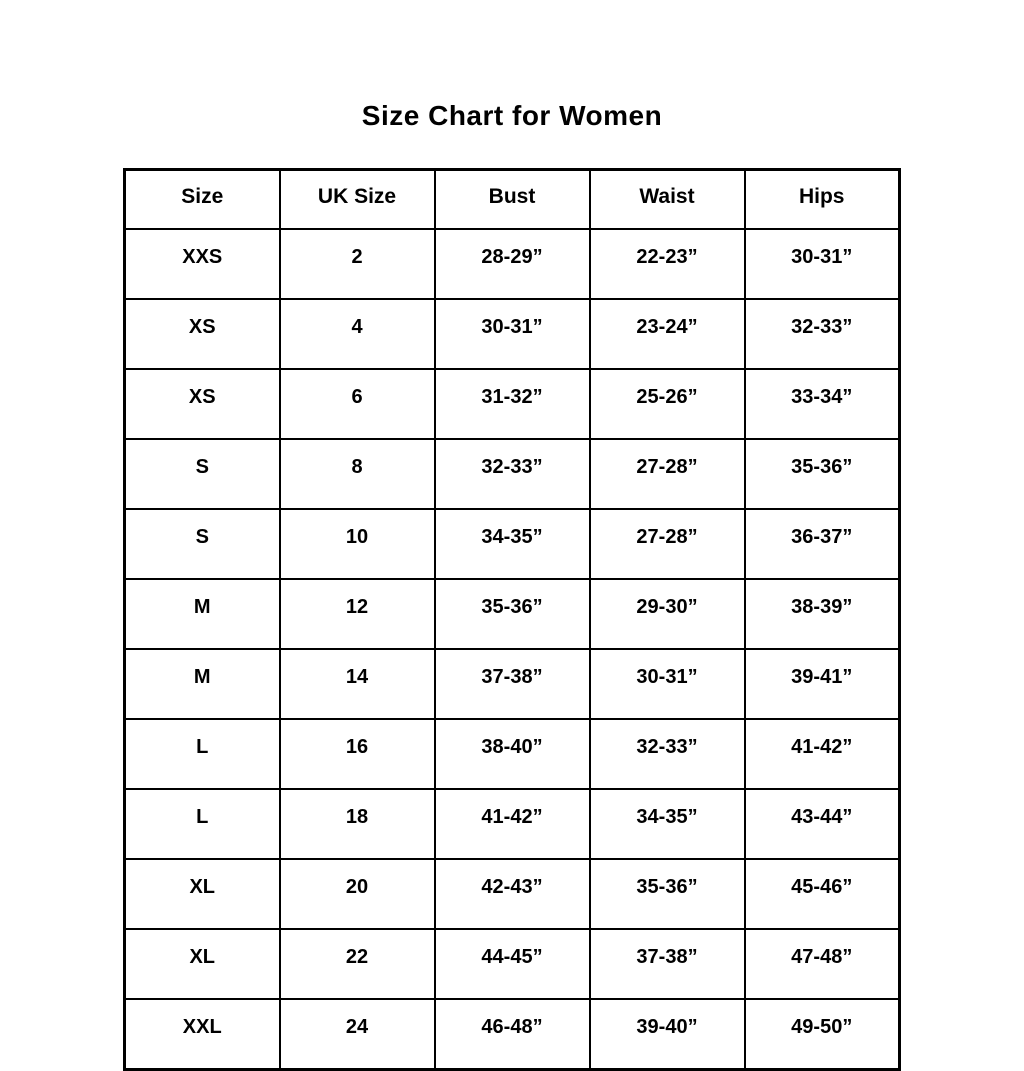 The image size is (1024, 1071). I want to click on table-cell: 44-45”, so click(512, 964).